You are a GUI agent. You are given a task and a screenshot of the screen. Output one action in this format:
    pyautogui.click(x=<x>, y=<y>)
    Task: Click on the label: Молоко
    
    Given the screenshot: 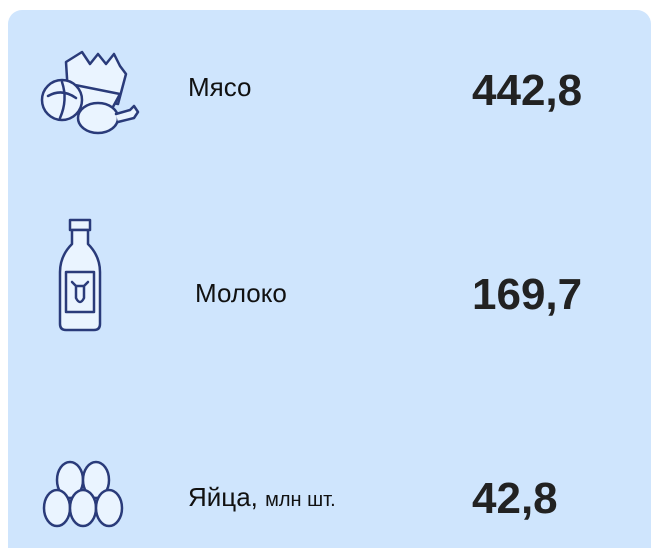 What is the action you would take?
    pyautogui.click(x=241, y=293)
    